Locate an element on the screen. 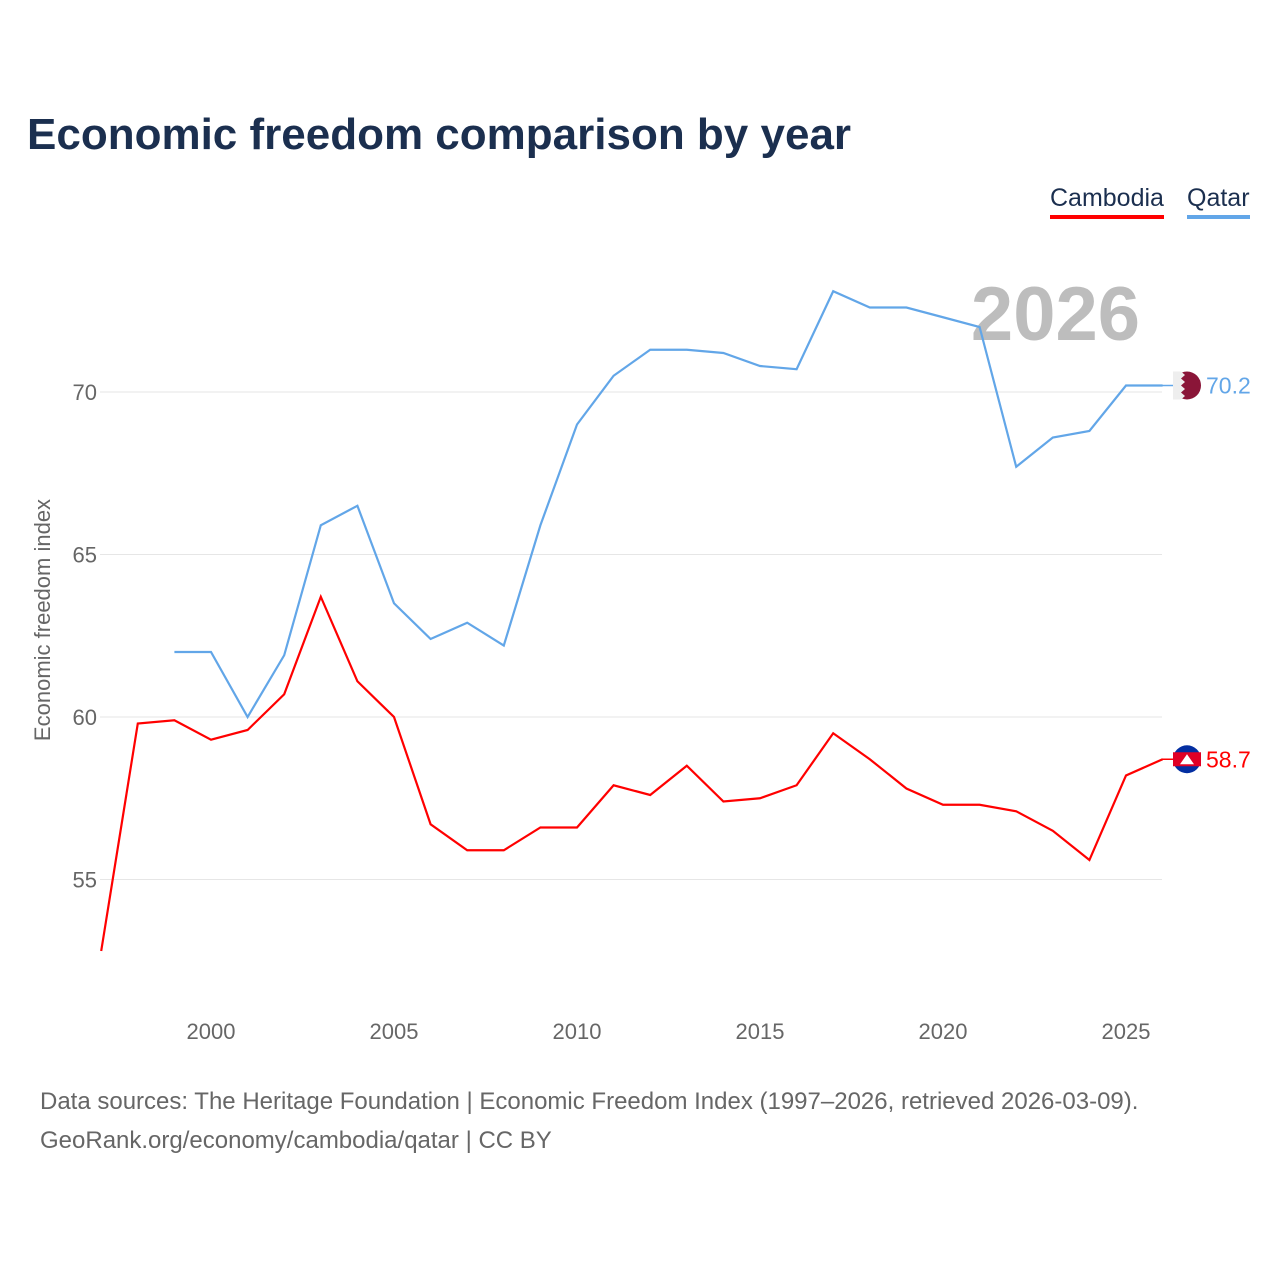  legend-qatar: Qatar is located at coordinates (1218, 201).